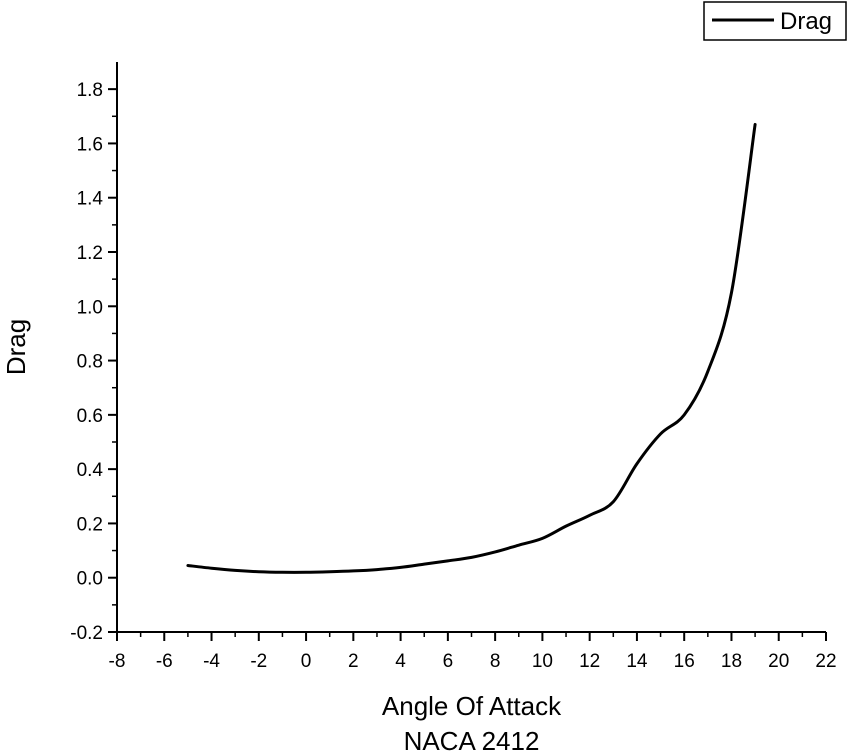 The image size is (850, 755). What do you see at coordinates (806, 21) in the screenshot?
I see `legend-label-drag: Drag` at bounding box center [806, 21].